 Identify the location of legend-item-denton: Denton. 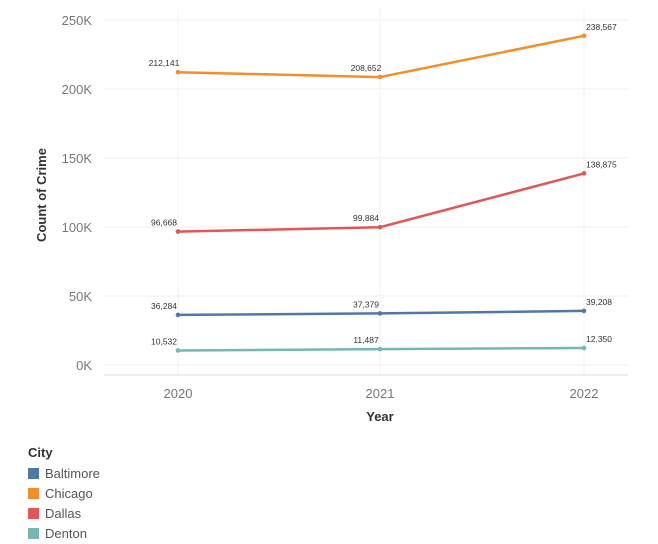
(64, 533).